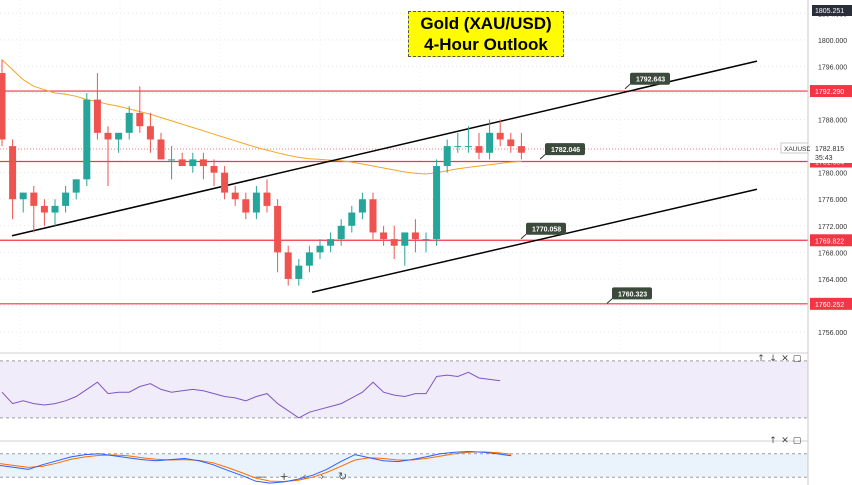 The width and height of the screenshot is (852, 485). What do you see at coordinates (829, 149) in the screenshot?
I see `current-price-tag-label: 1782.815` at bounding box center [829, 149].